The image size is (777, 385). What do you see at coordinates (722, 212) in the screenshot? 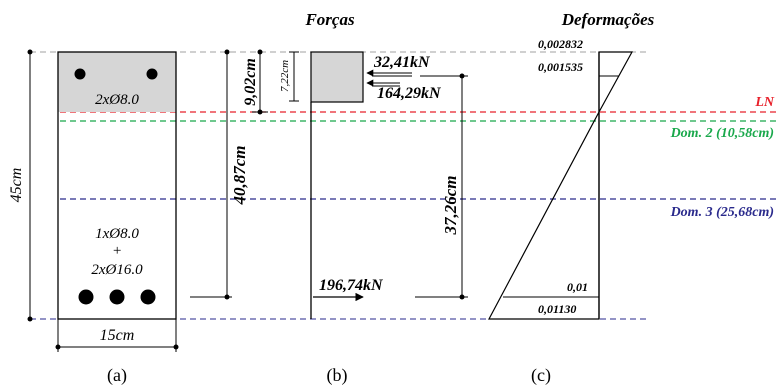
I see `dom3-label: Dom. 3 (25,68cm)` at bounding box center [722, 212].